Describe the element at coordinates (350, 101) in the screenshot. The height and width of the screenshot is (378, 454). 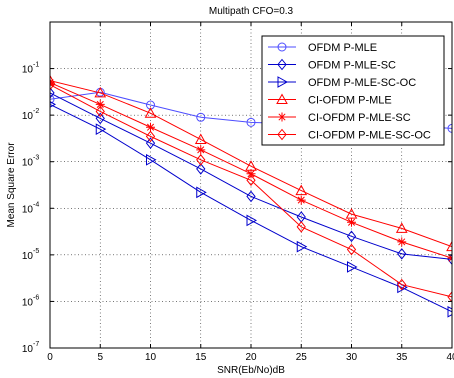
I see `legend-label: CI-OFDM P-MLE` at that location.